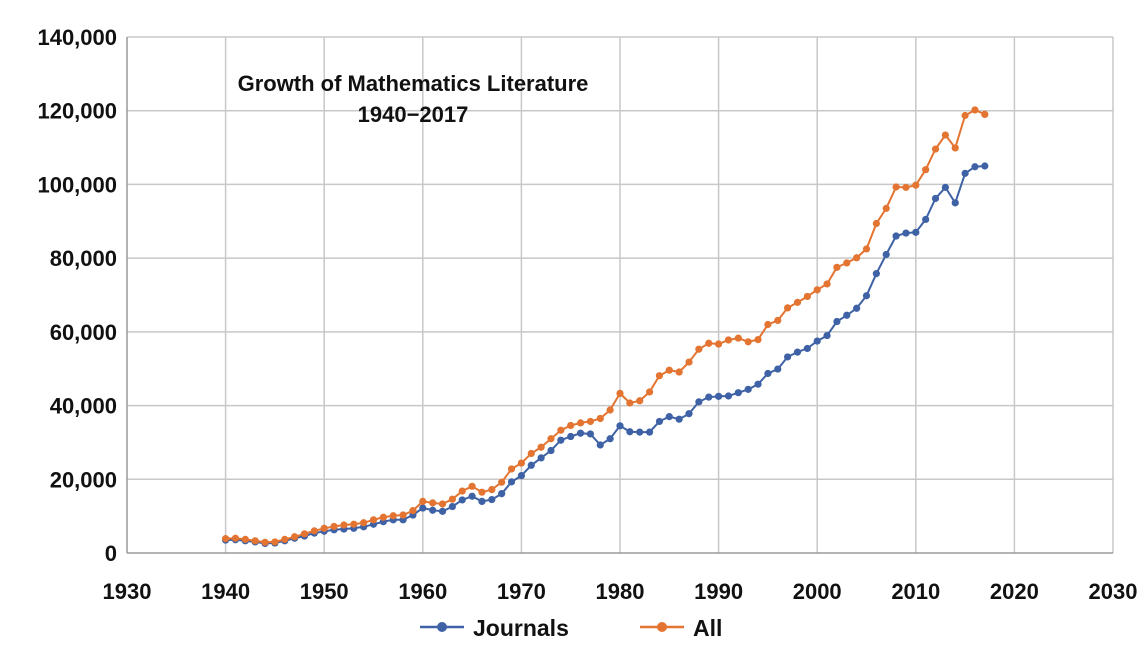 The height and width of the screenshot is (666, 1146). What do you see at coordinates (127, 591) in the screenshot?
I see `x-tick-label: 1930` at bounding box center [127, 591].